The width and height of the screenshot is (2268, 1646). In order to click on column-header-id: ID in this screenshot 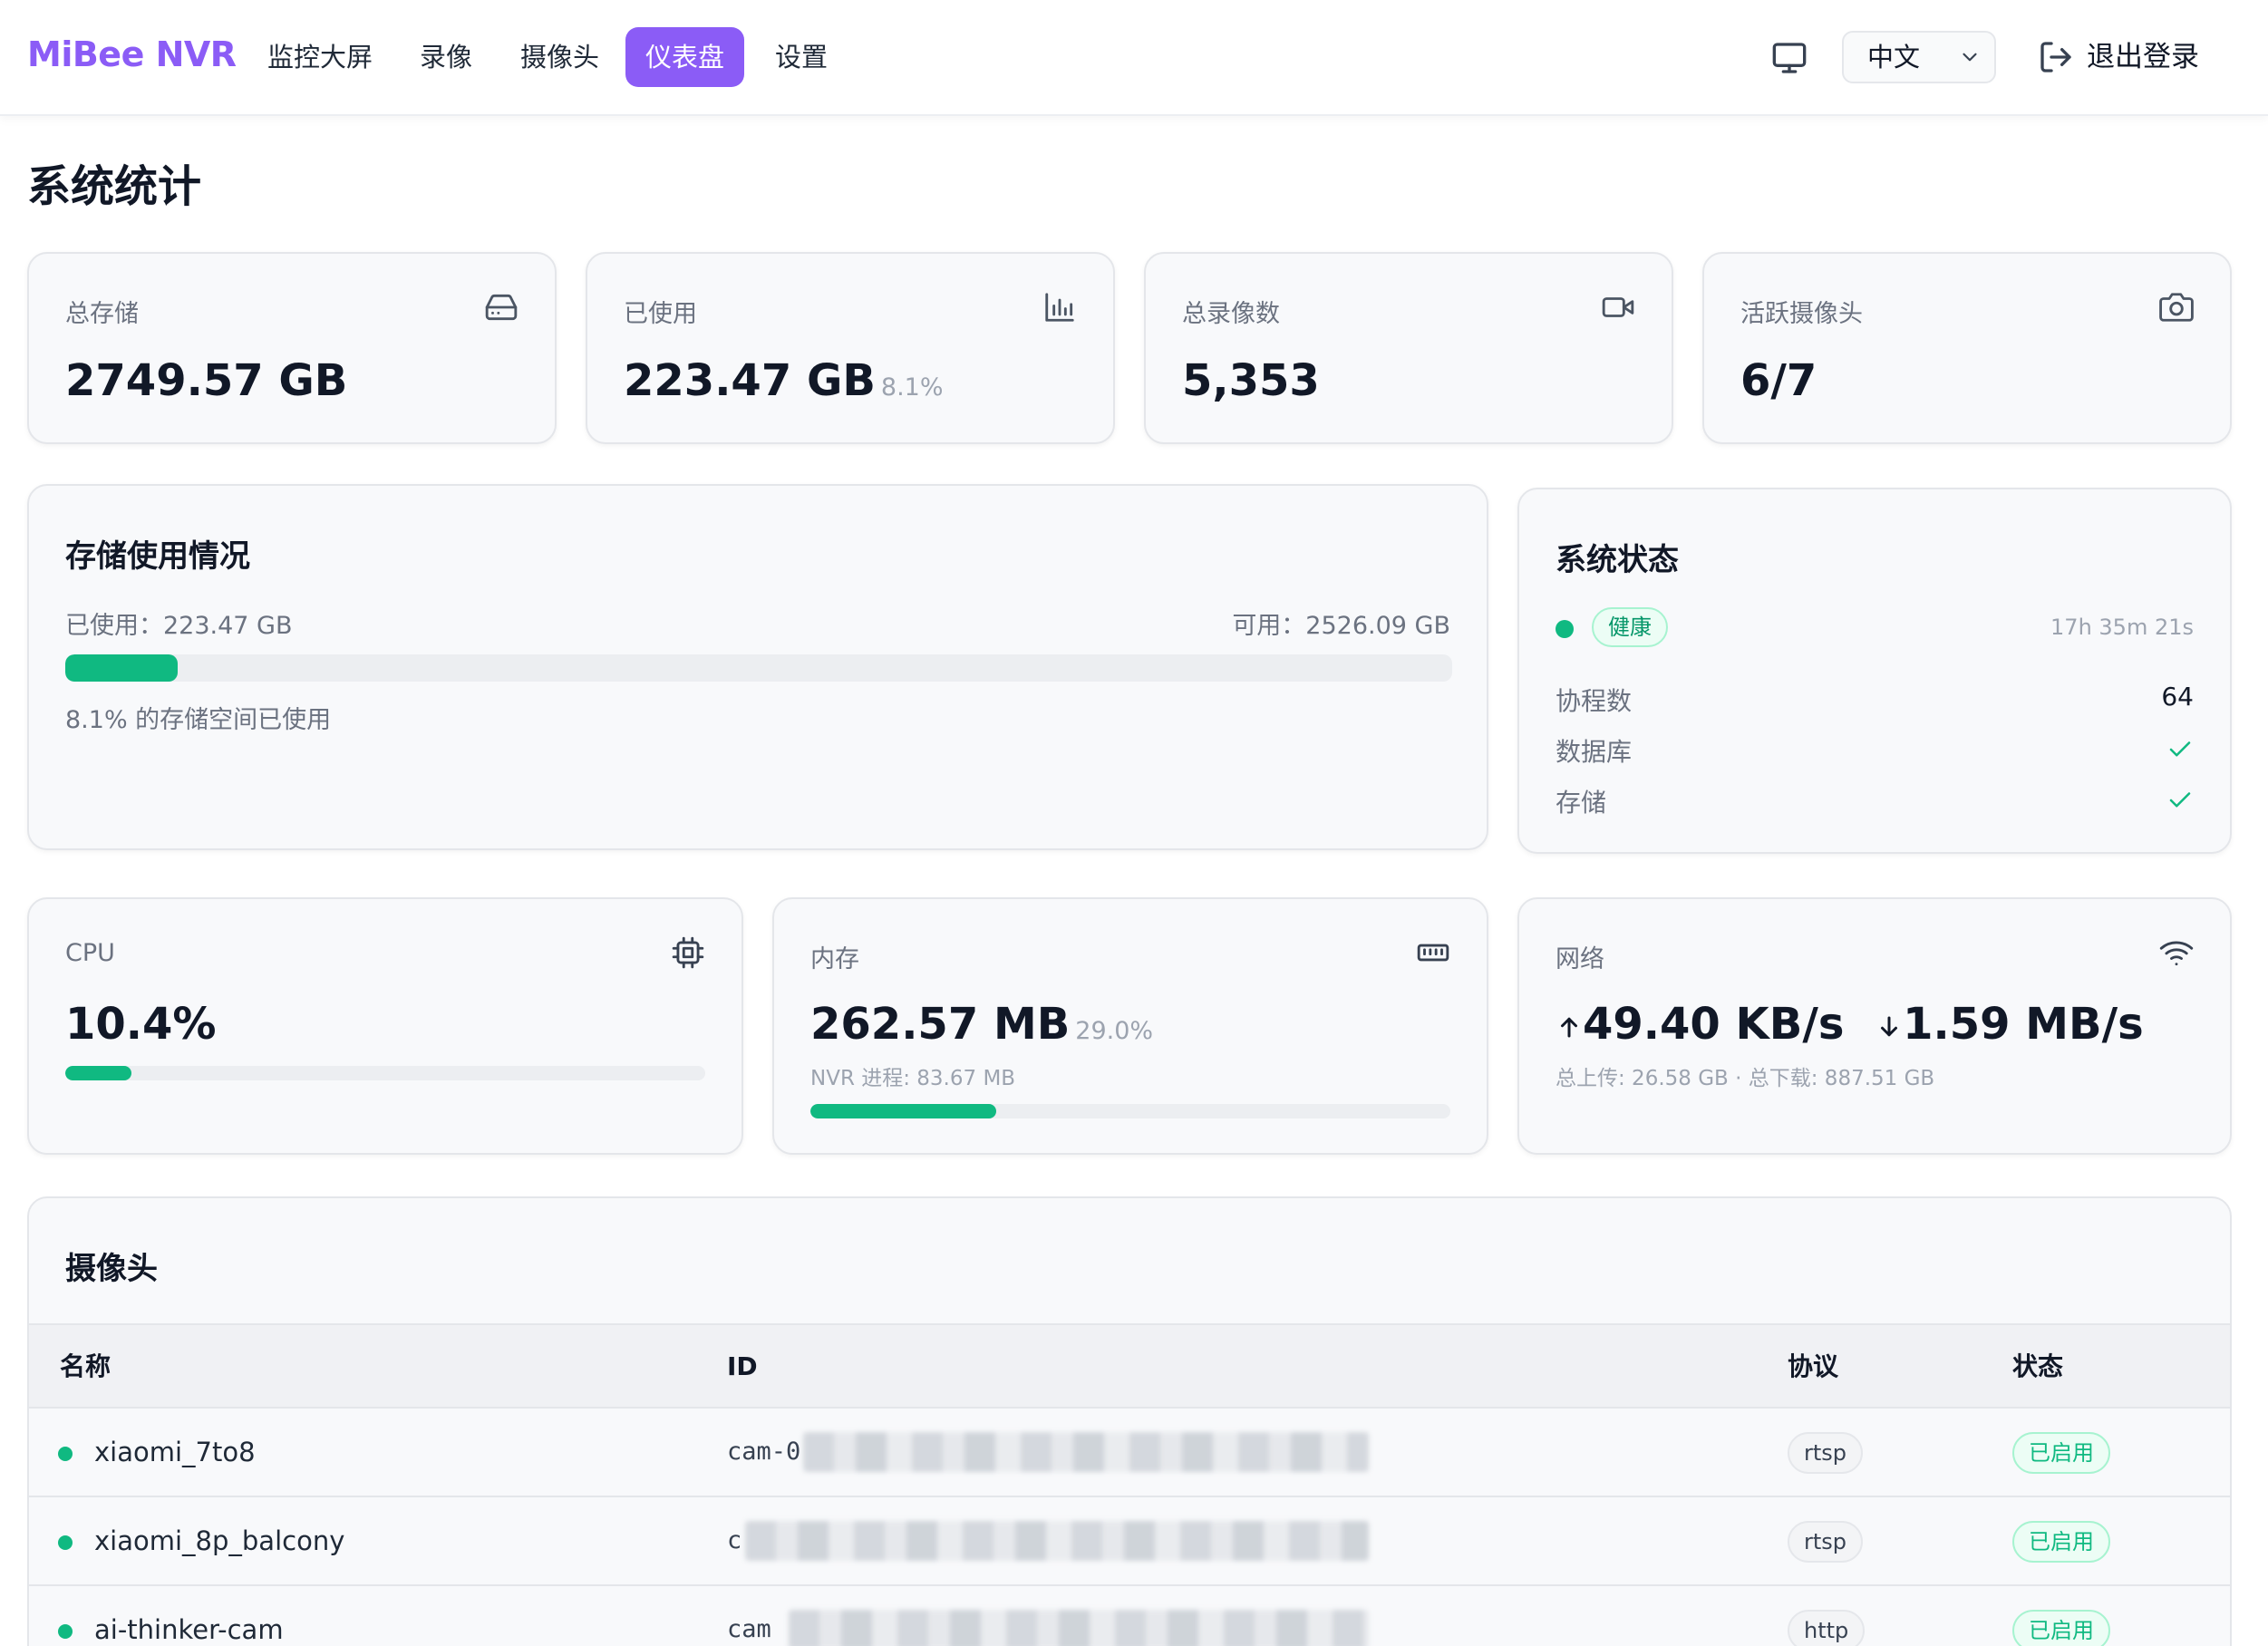, I will do `click(742, 1366)`.